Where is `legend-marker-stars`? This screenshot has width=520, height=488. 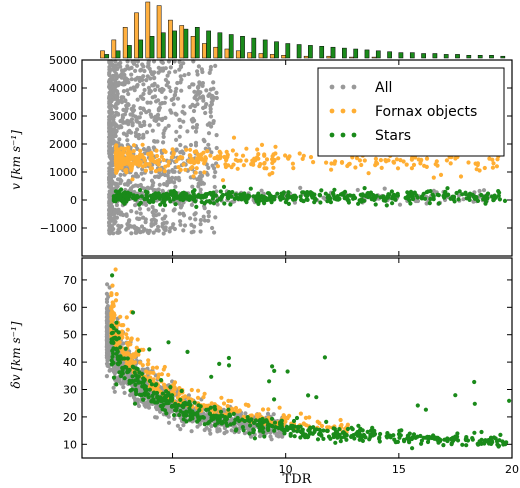
legend-marker-stars is located at coordinates (343, 135).